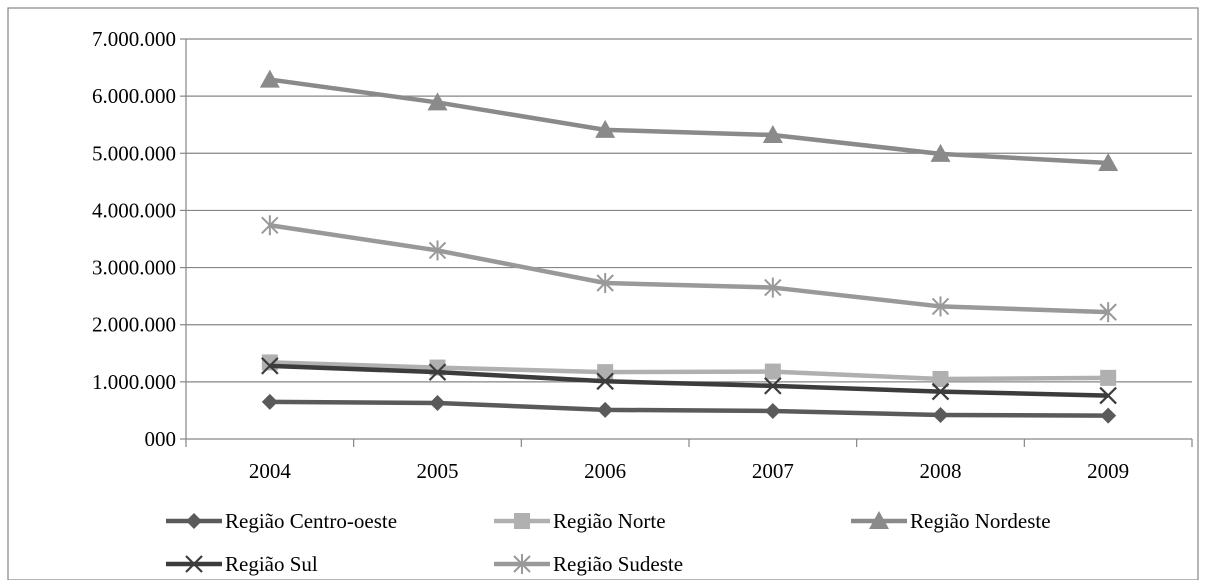 The width and height of the screenshot is (1206, 580). I want to click on x-tick-label-2008: 2008, so click(941, 471).